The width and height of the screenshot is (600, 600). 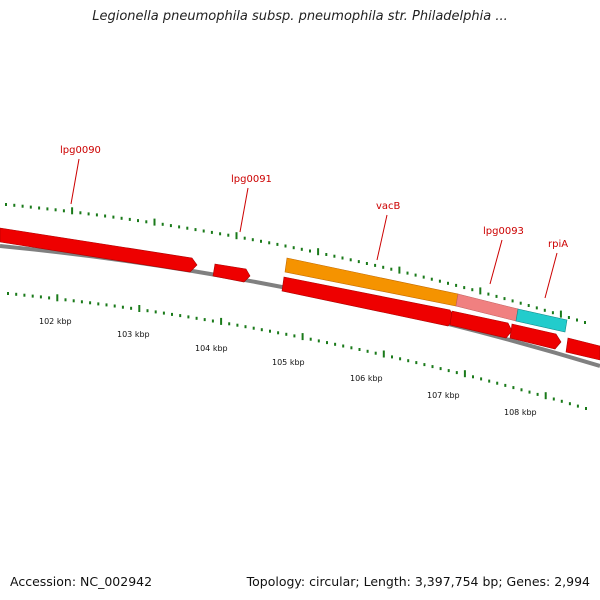 What do you see at coordinates (231, 273) in the screenshot?
I see `gene-lpg0091` at bounding box center [231, 273].